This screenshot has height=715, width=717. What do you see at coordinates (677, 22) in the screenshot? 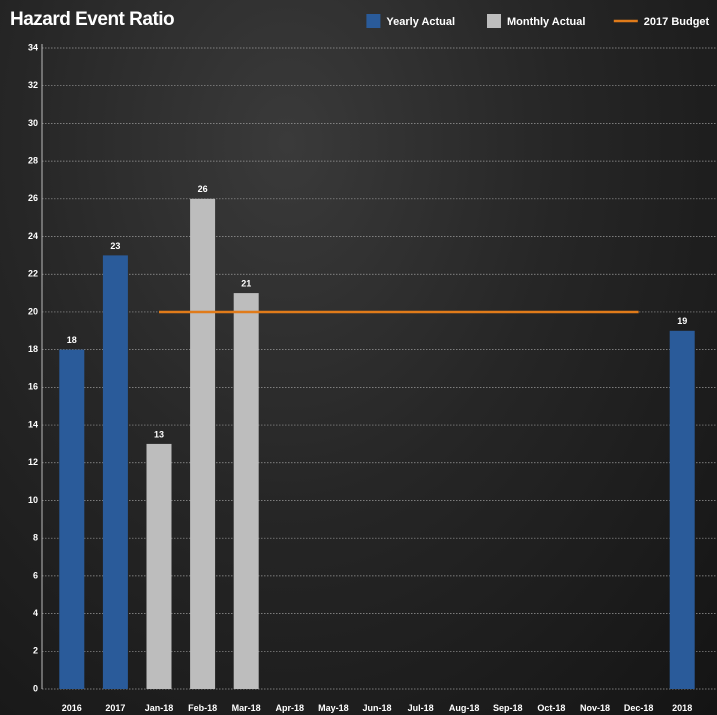
I see `legend-label: 2017 Budget` at bounding box center [677, 22].